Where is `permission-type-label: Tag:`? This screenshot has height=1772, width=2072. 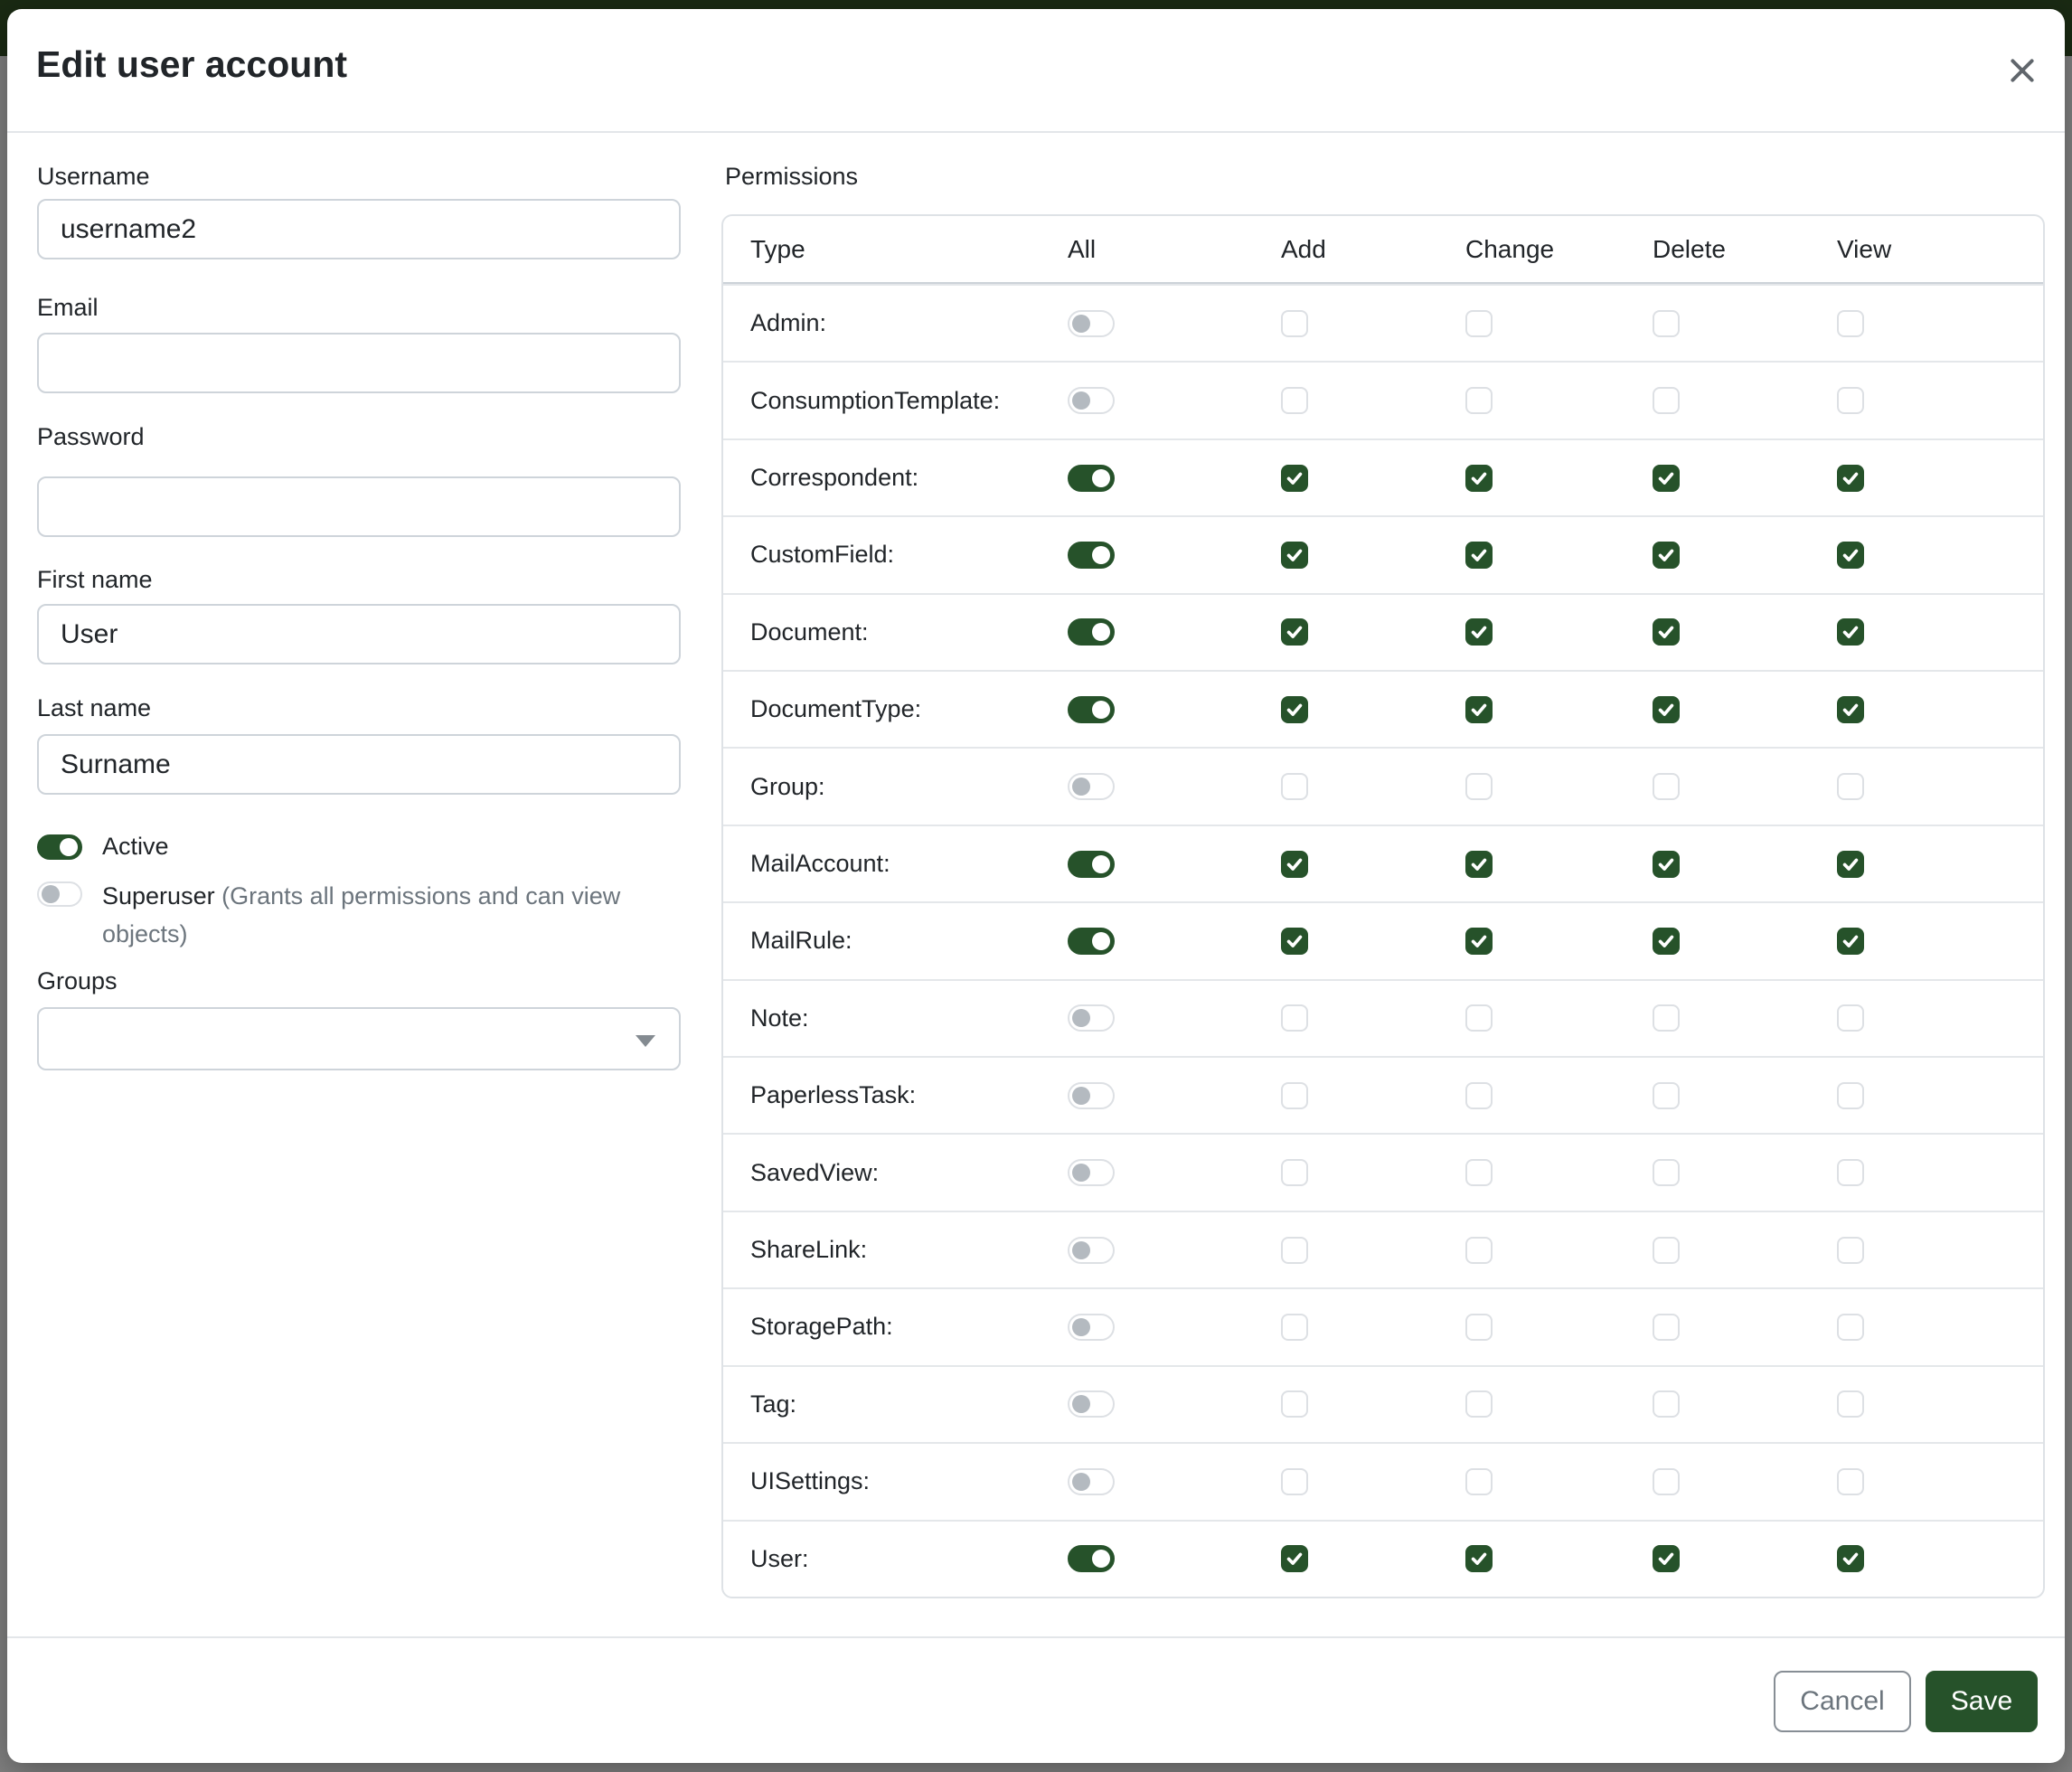
permission-type-label: Tag: is located at coordinates (773, 1404).